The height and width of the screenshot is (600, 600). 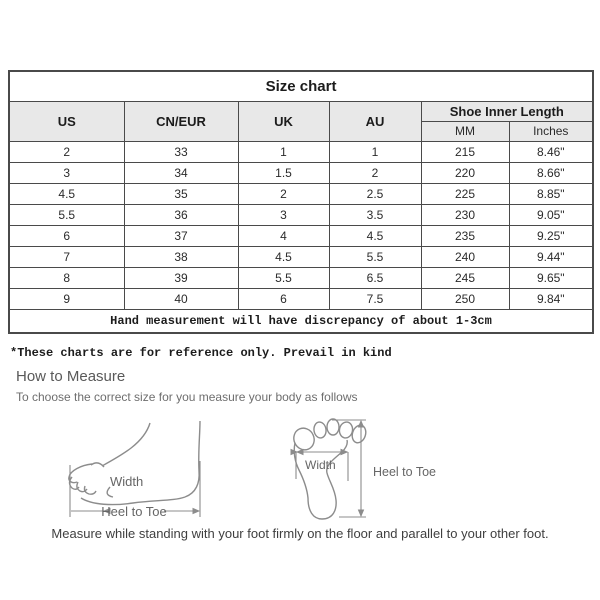 I want to click on table-cell: 1.5, so click(x=283, y=172).